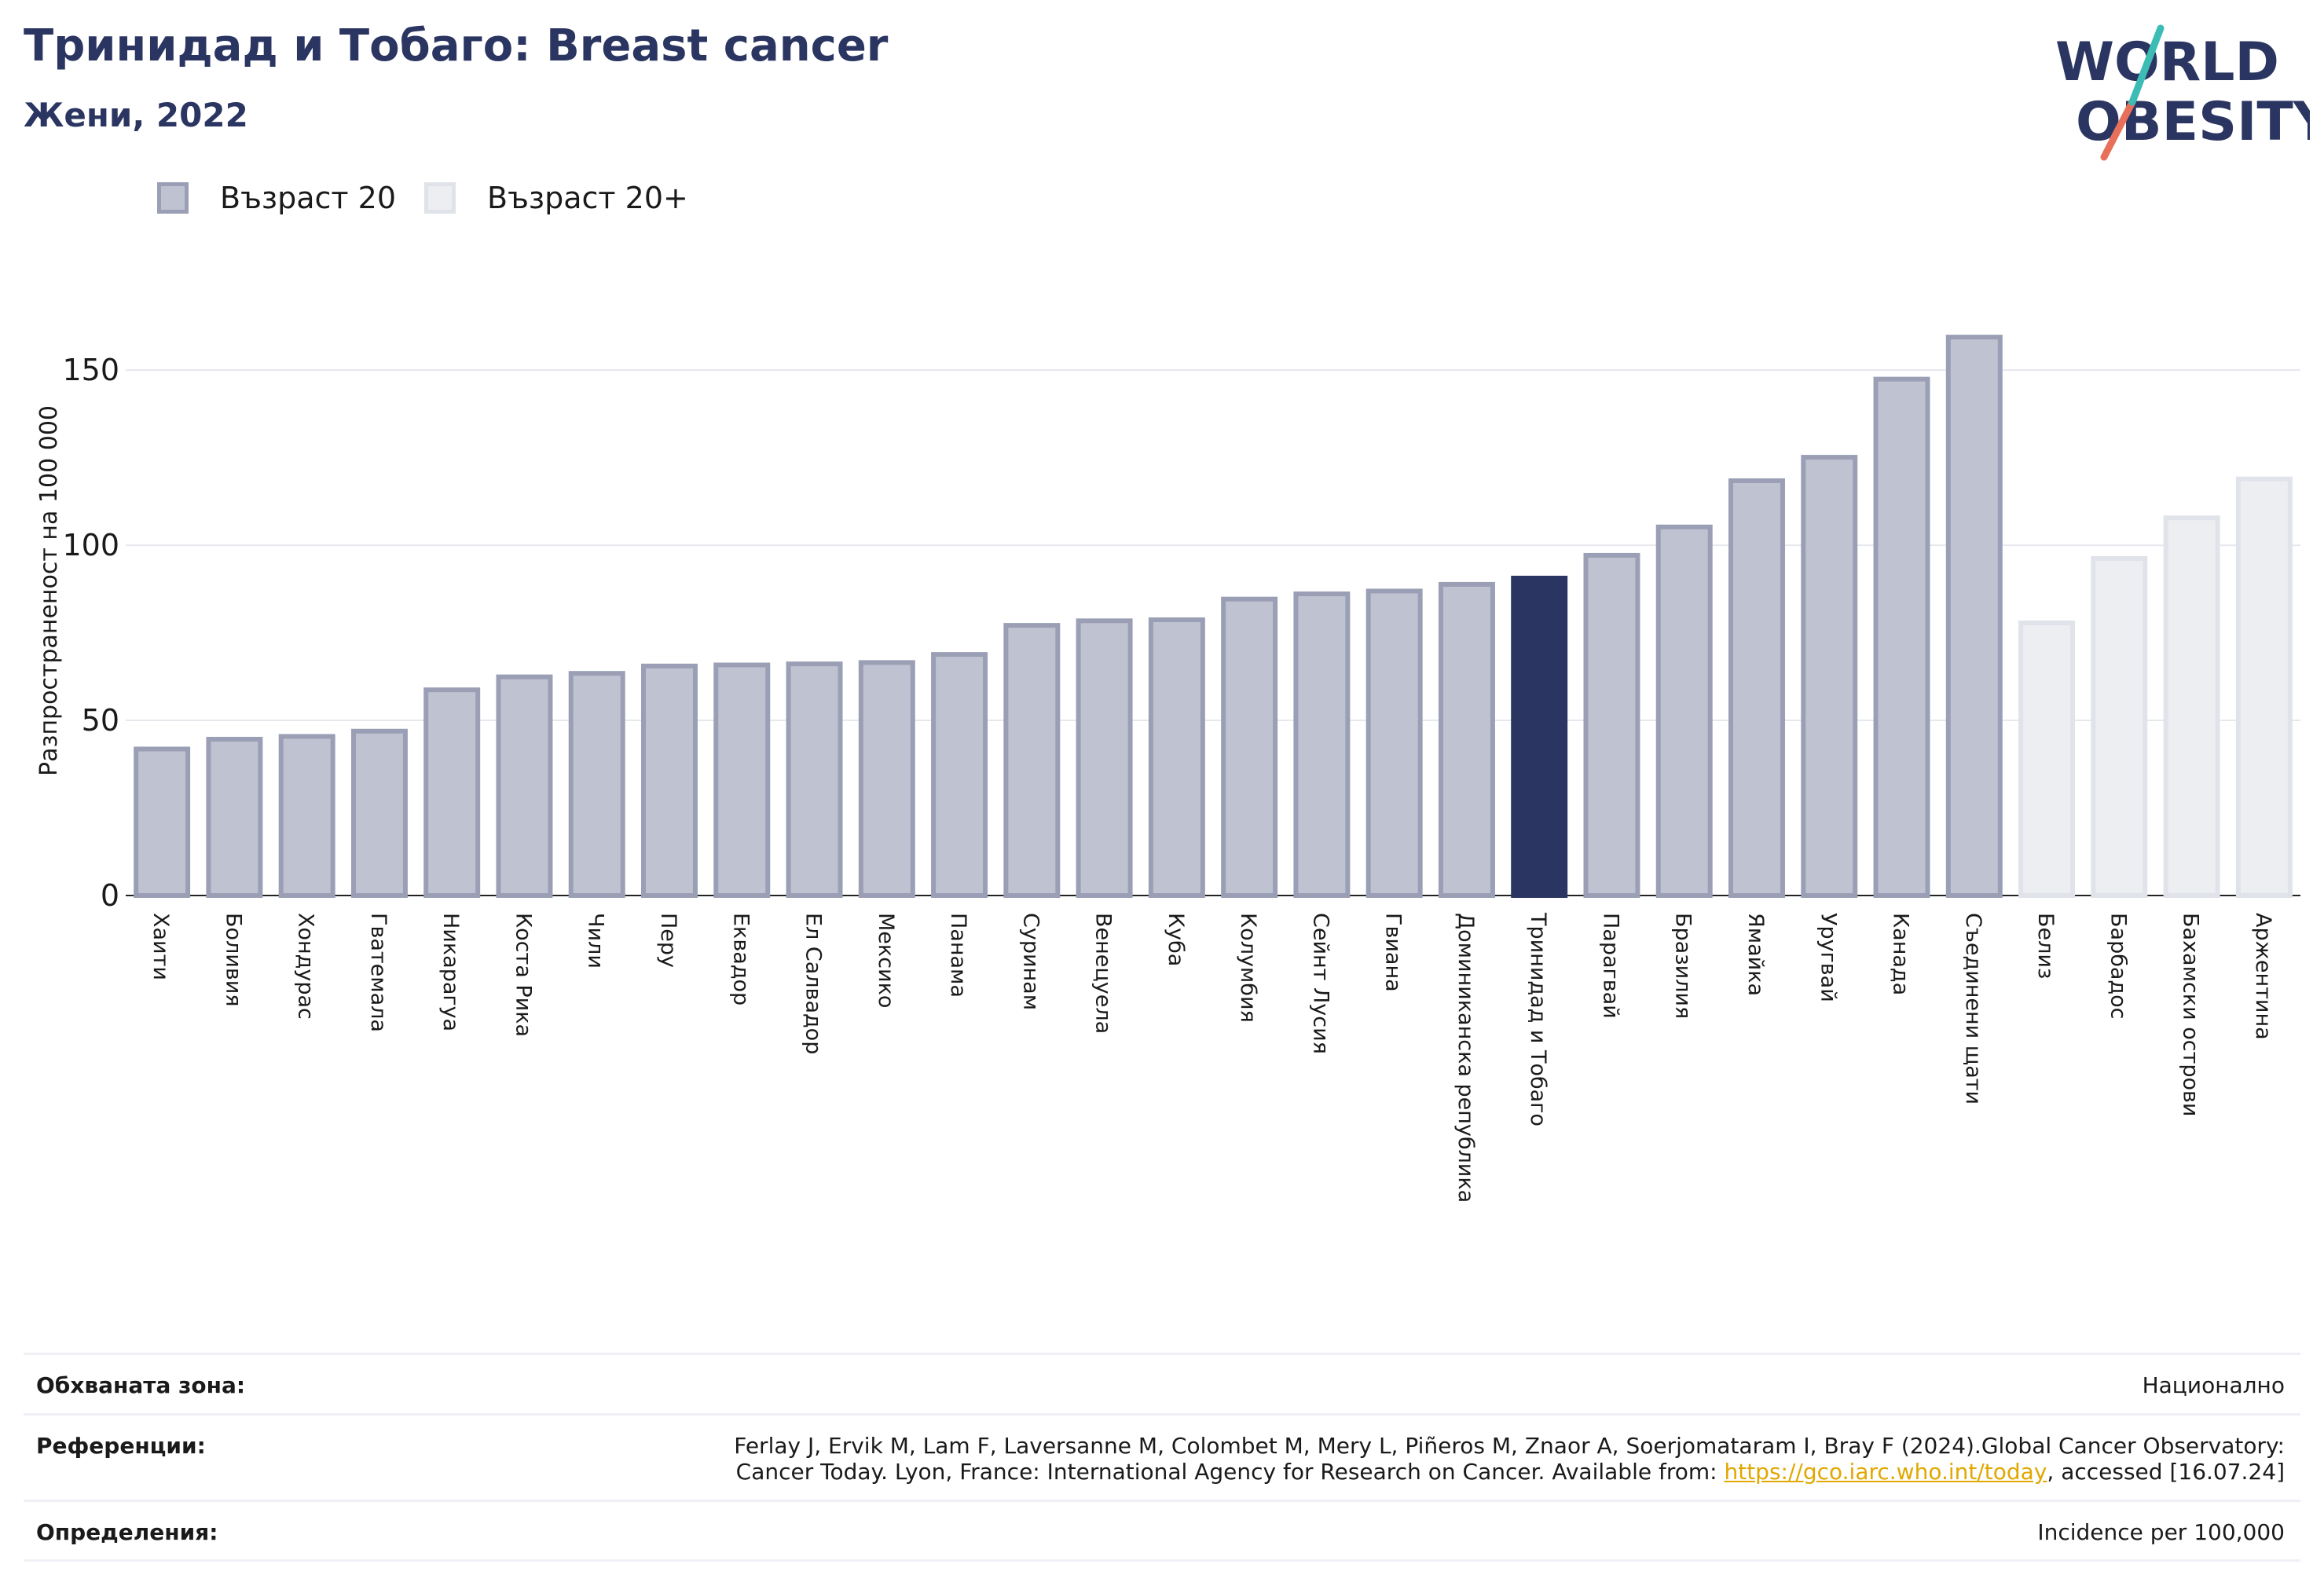 The width and height of the screenshot is (2324, 1586). What do you see at coordinates (1248, 968) in the screenshot?
I see `x-tick-label: Колумбия` at bounding box center [1248, 968].